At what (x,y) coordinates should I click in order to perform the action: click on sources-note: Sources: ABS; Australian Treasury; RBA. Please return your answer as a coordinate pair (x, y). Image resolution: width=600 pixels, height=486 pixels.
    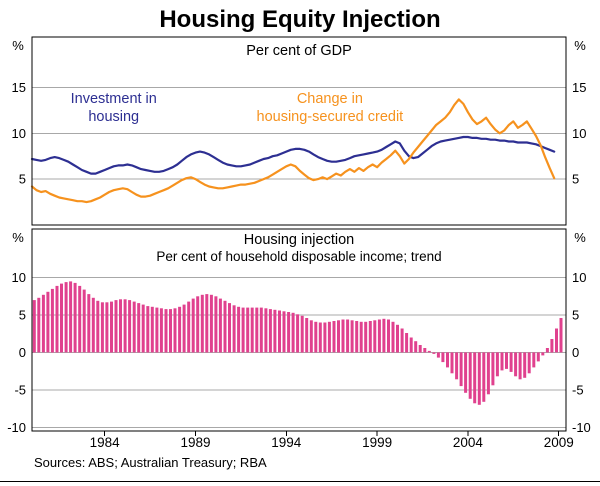
    Looking at the image, I should click on (150, 462).